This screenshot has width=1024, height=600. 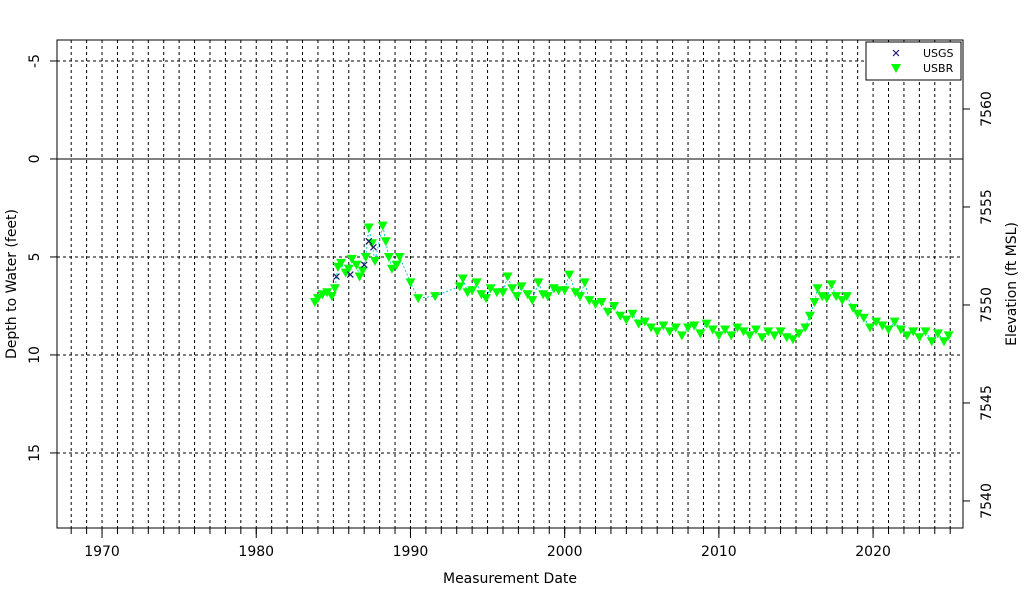 I want to click on y2-tick-label: 7555, so click(x=987, y=207).